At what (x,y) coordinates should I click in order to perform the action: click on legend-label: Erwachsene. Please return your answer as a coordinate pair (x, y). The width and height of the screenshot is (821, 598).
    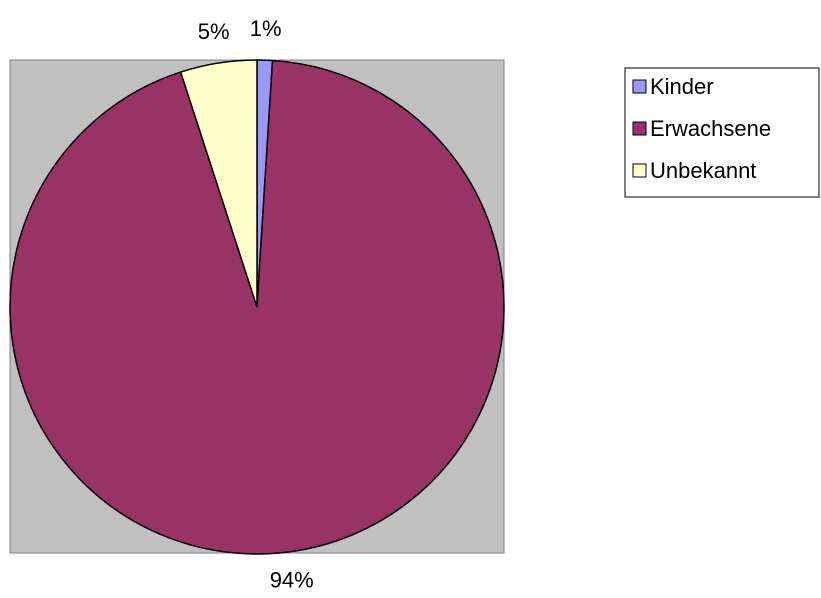
    Looking at the image, I should click on (710, 128).